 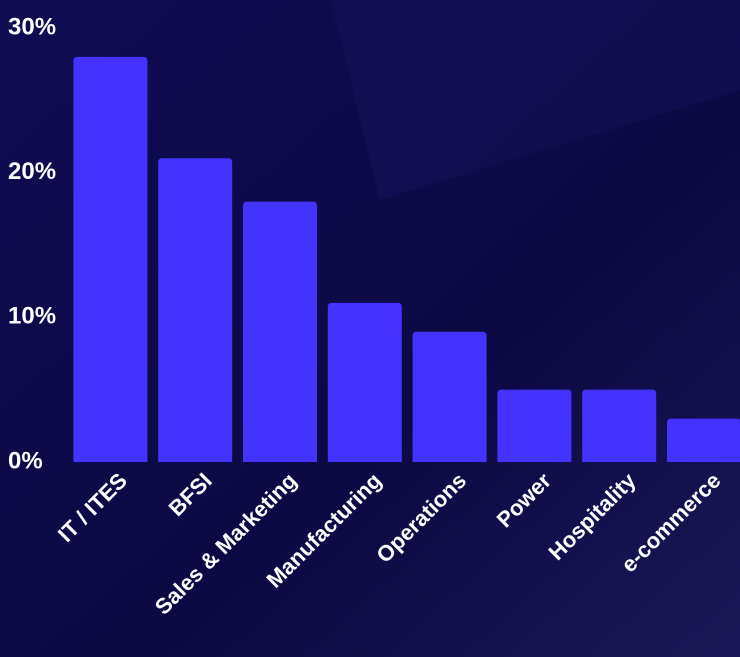 I want to click on y-tick-label: 10%, so click(x=32, y=316).